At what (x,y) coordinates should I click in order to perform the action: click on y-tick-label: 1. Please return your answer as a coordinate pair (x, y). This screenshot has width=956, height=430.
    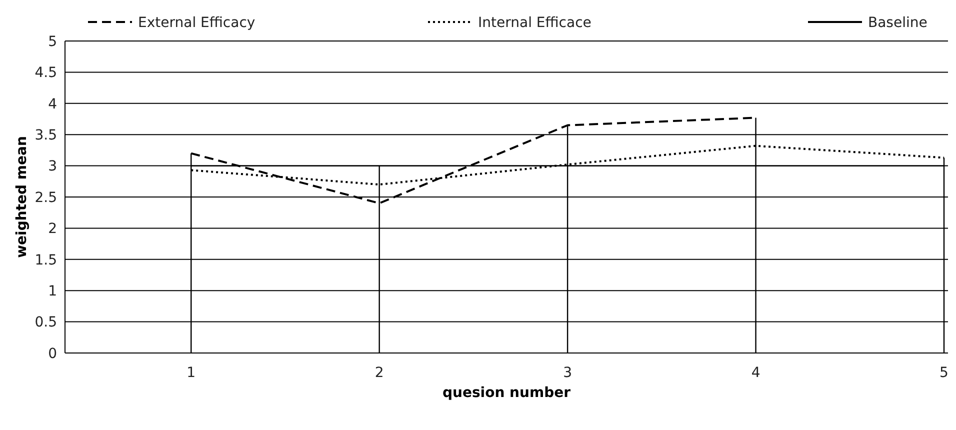
    Looking at the image, I should click on (52, 292).